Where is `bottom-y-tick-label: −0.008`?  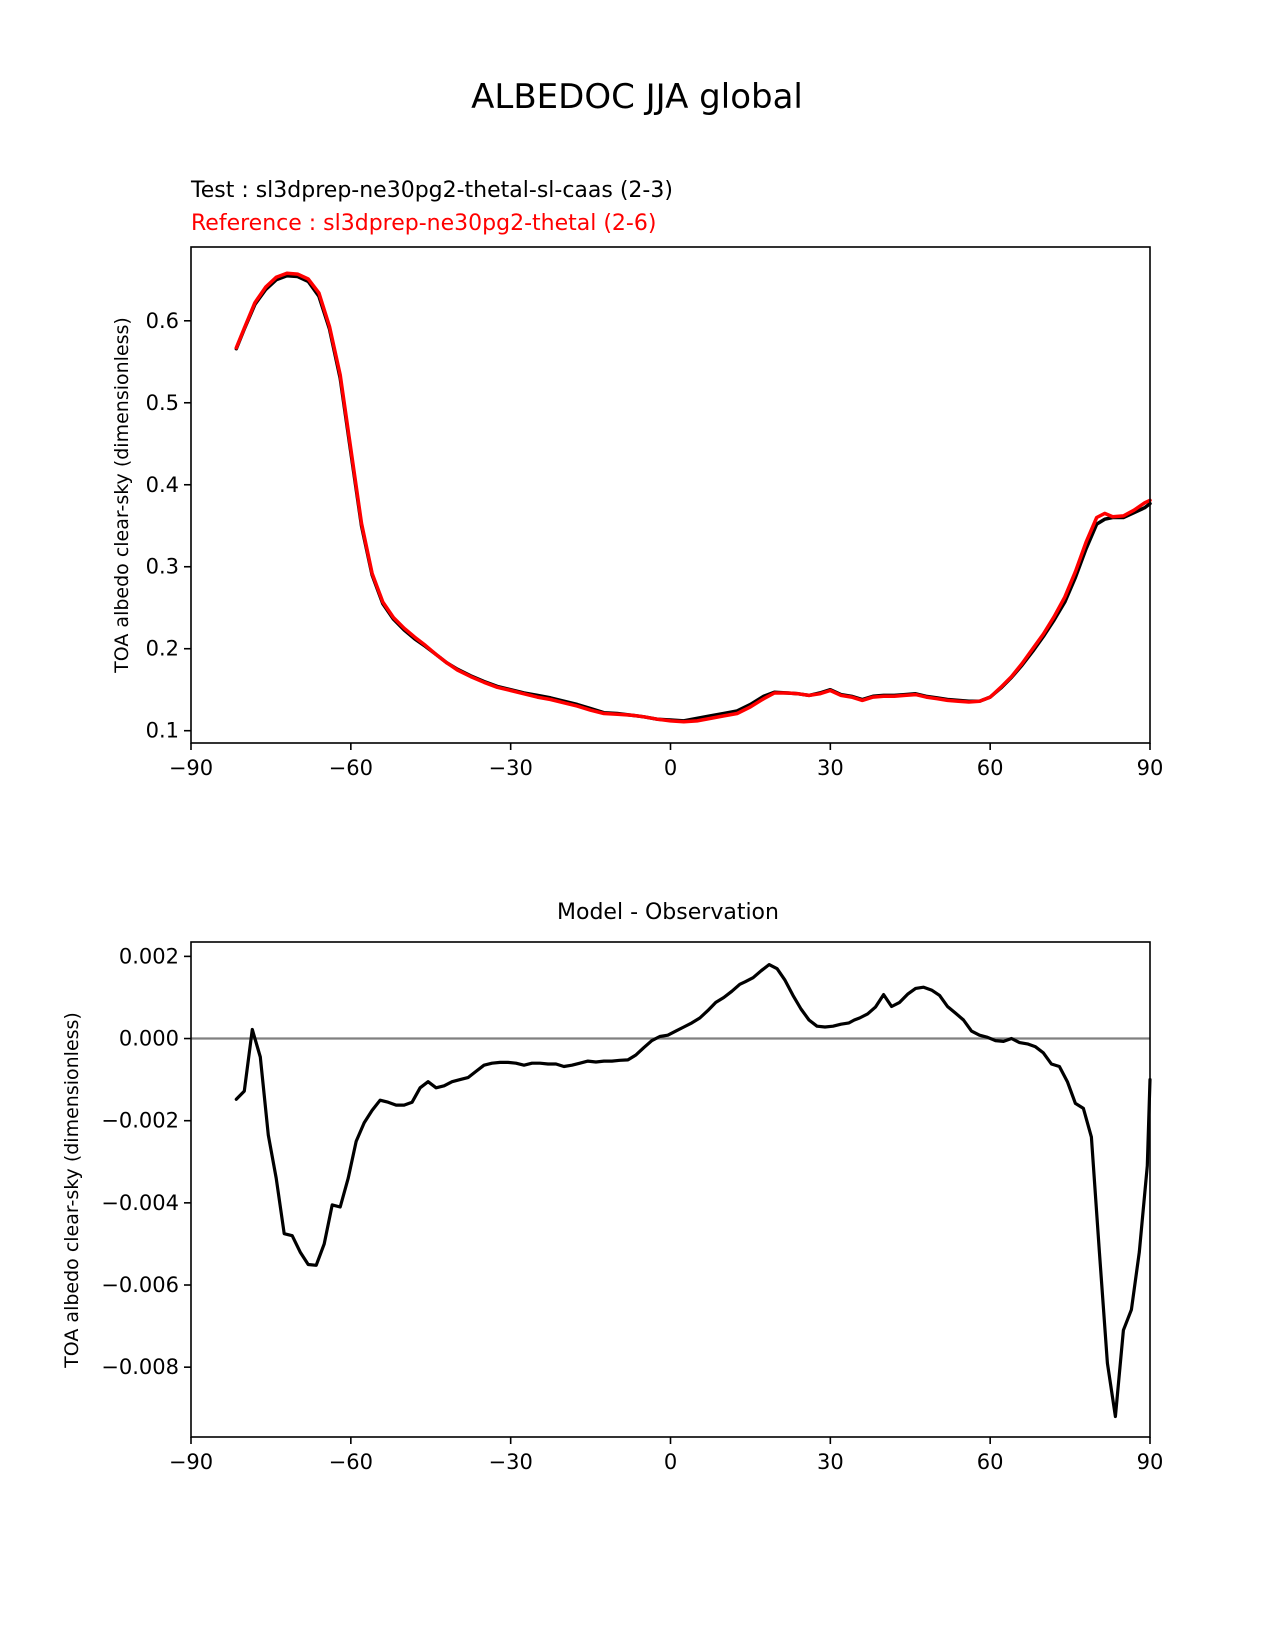 bottom-y-tick-label: −0.008 is located at coordinates (140, 1367).